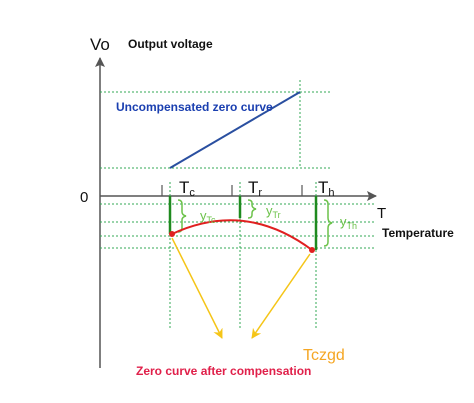 The width and height of the screenshot is (474, 403). What do you see at coordinates (197, 288) in the screenshot?
I see `arrow-from-tc` at bounding box center [197, 288].